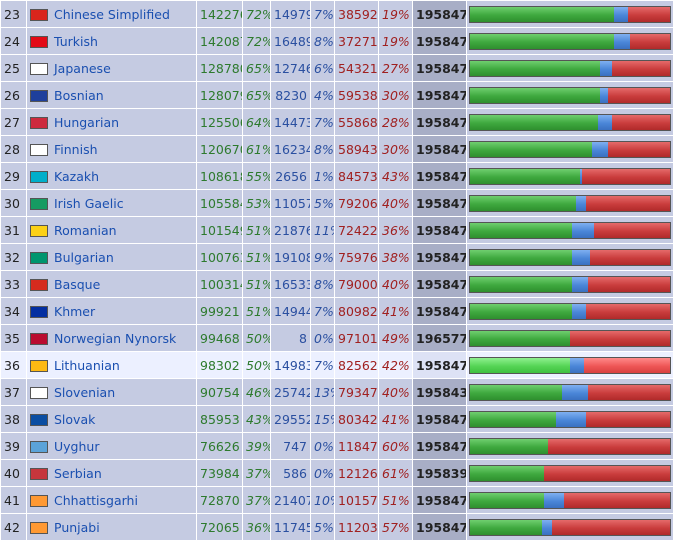  I want to click on fuzzy-percent: 7%, so click(323, 311).